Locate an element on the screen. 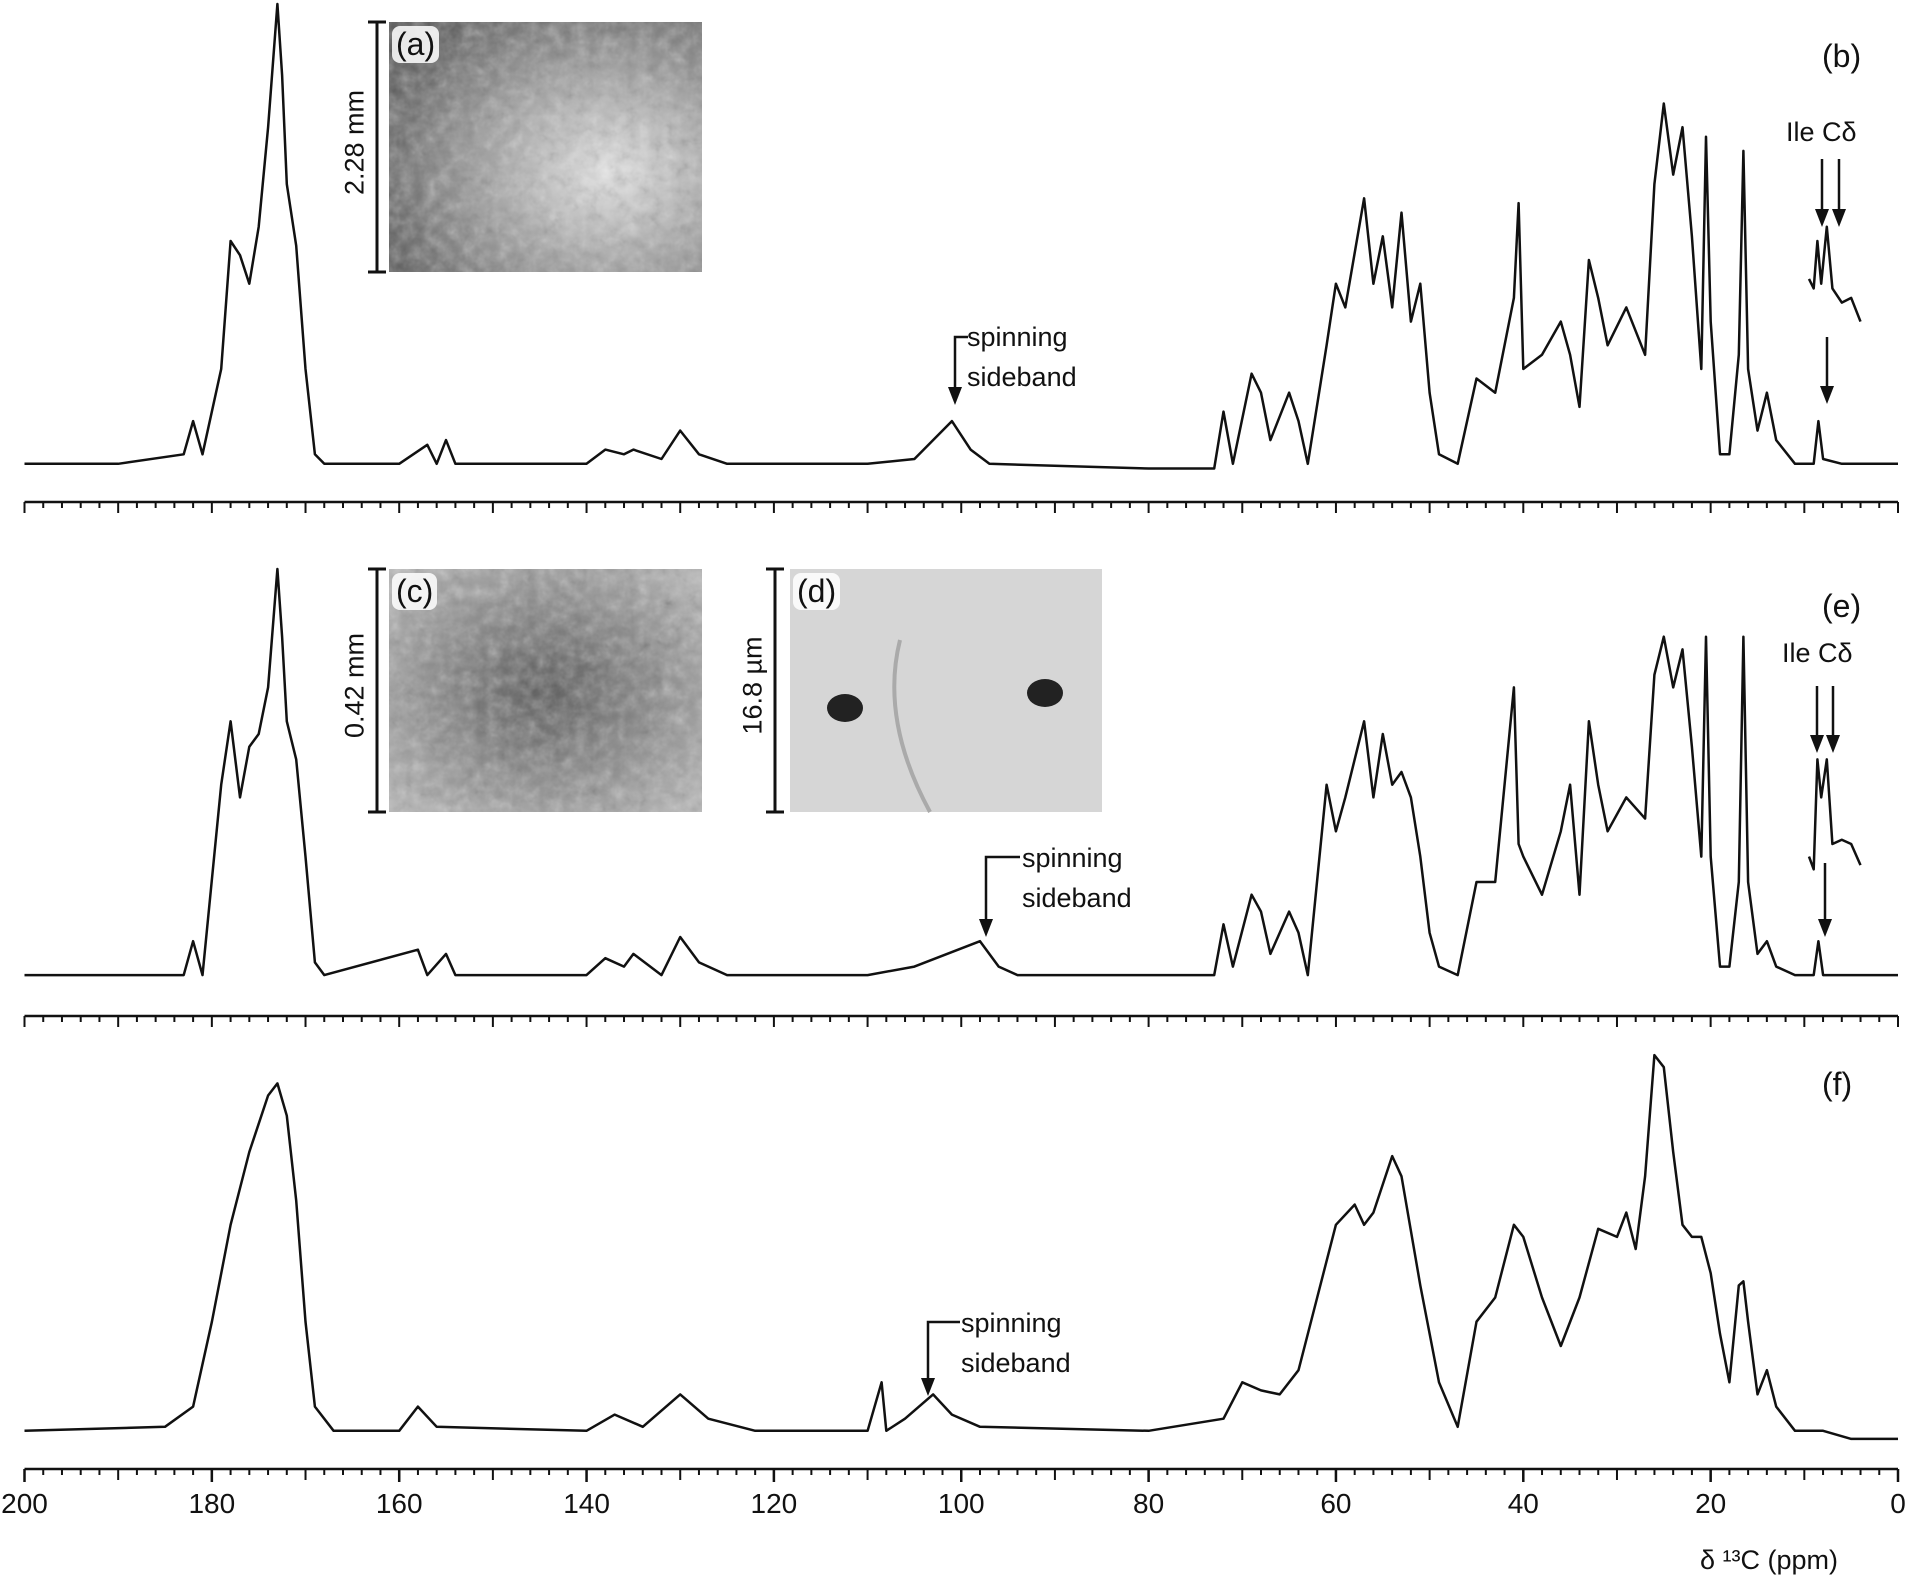 The width and height of the screenshot is (1920, 1584). x-tick-label: 200 is located at coordinates (24, 1503).